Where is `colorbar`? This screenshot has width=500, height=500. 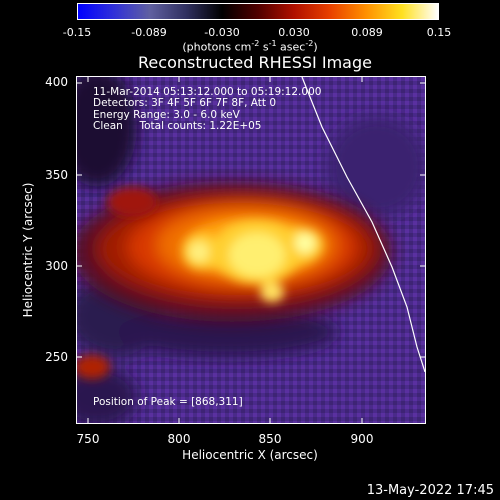 colorbar is located at coordinates (258, 11).